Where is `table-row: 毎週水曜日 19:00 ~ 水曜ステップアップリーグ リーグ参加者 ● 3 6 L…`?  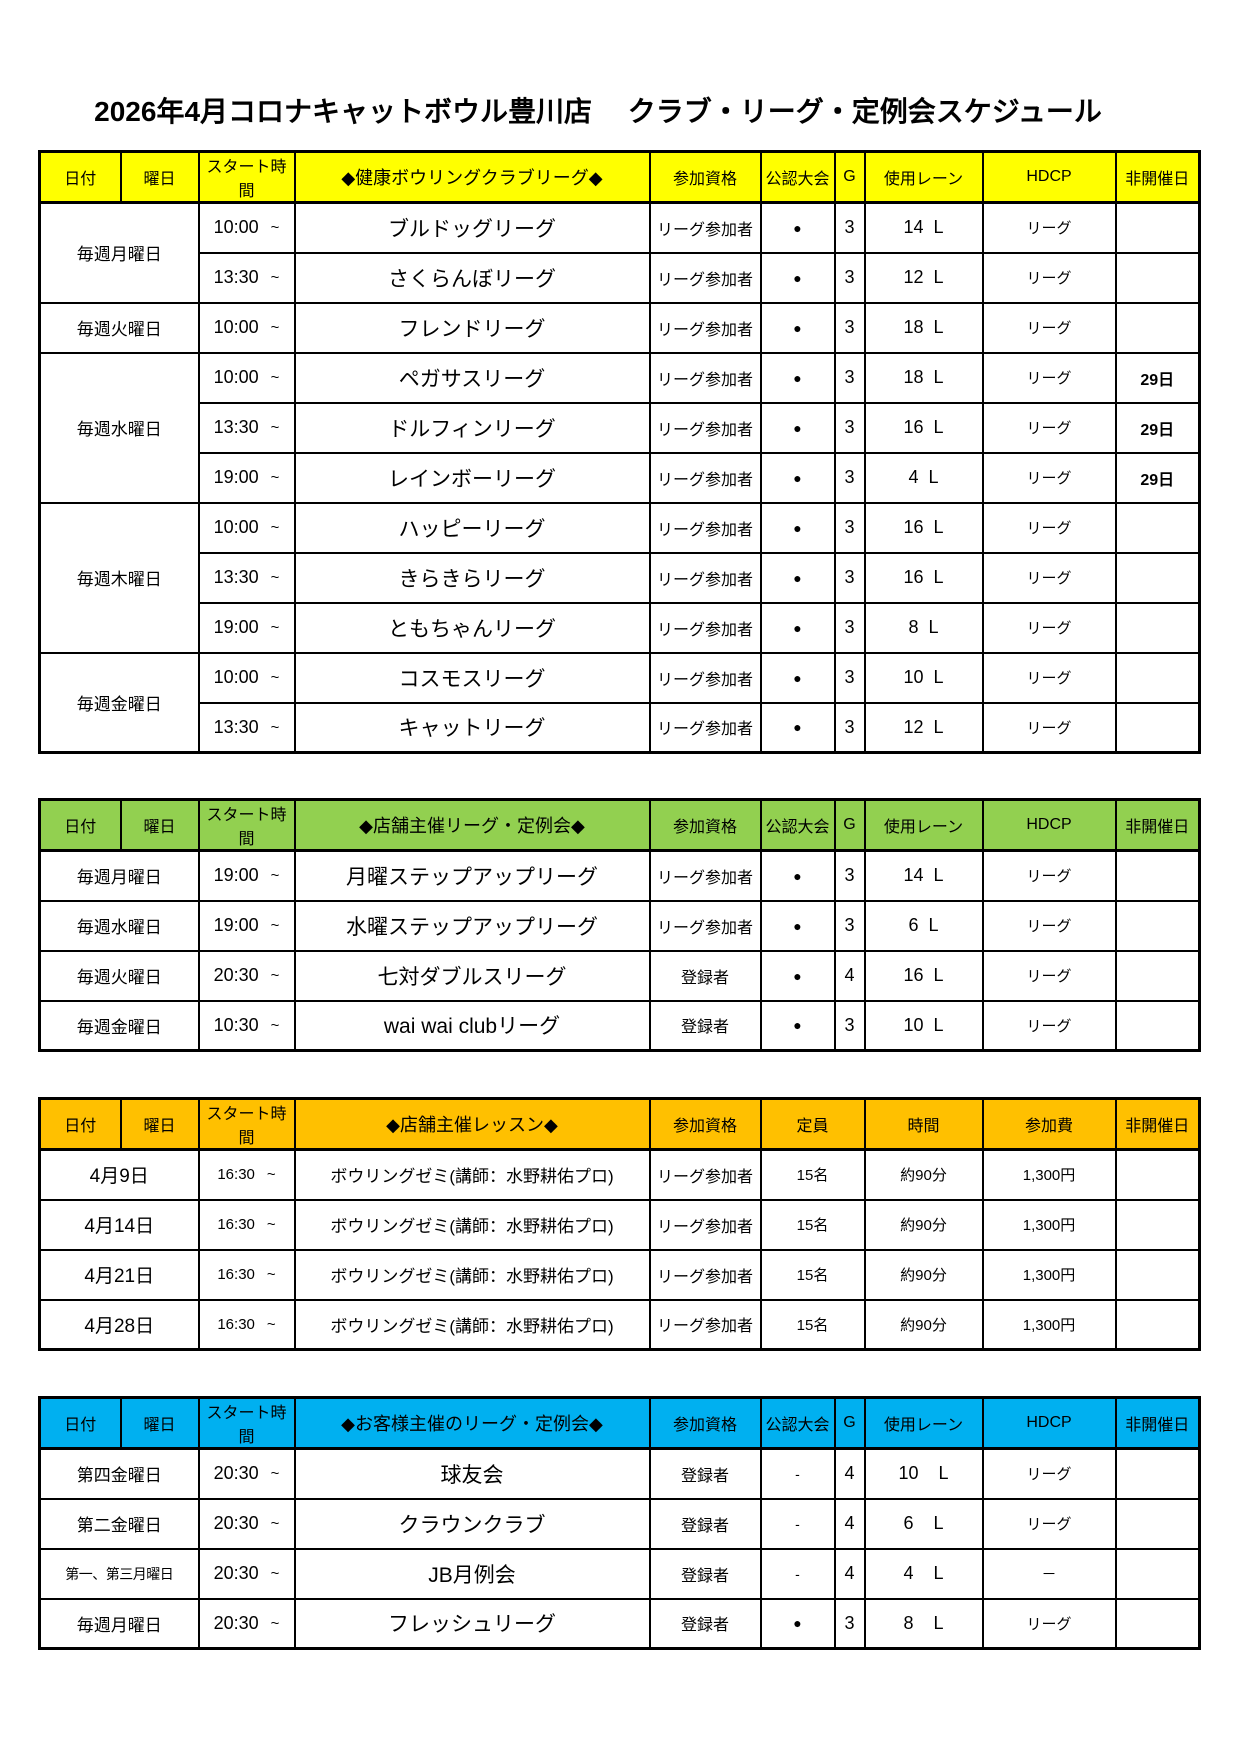 table-row: 毎週水曜日 19:00 ~ 水曜ステップアップリーグ リーグ参加者 ● 3 6 L… is located at coordinates (619, 925).